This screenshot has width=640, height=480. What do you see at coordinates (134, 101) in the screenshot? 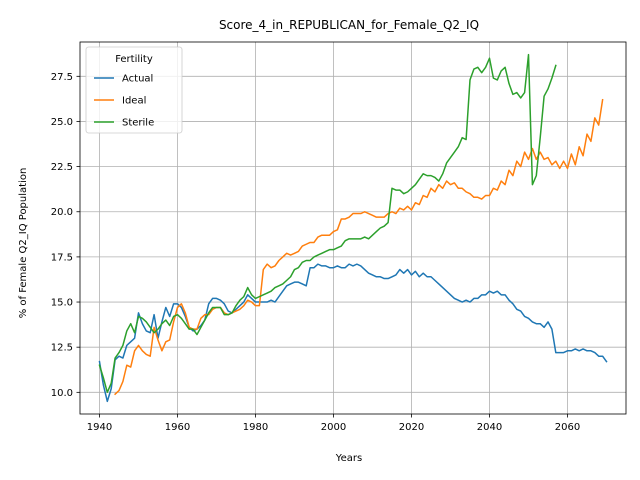
I see `legend-label-ideal: Ideal` at bounding box center [134, 101].